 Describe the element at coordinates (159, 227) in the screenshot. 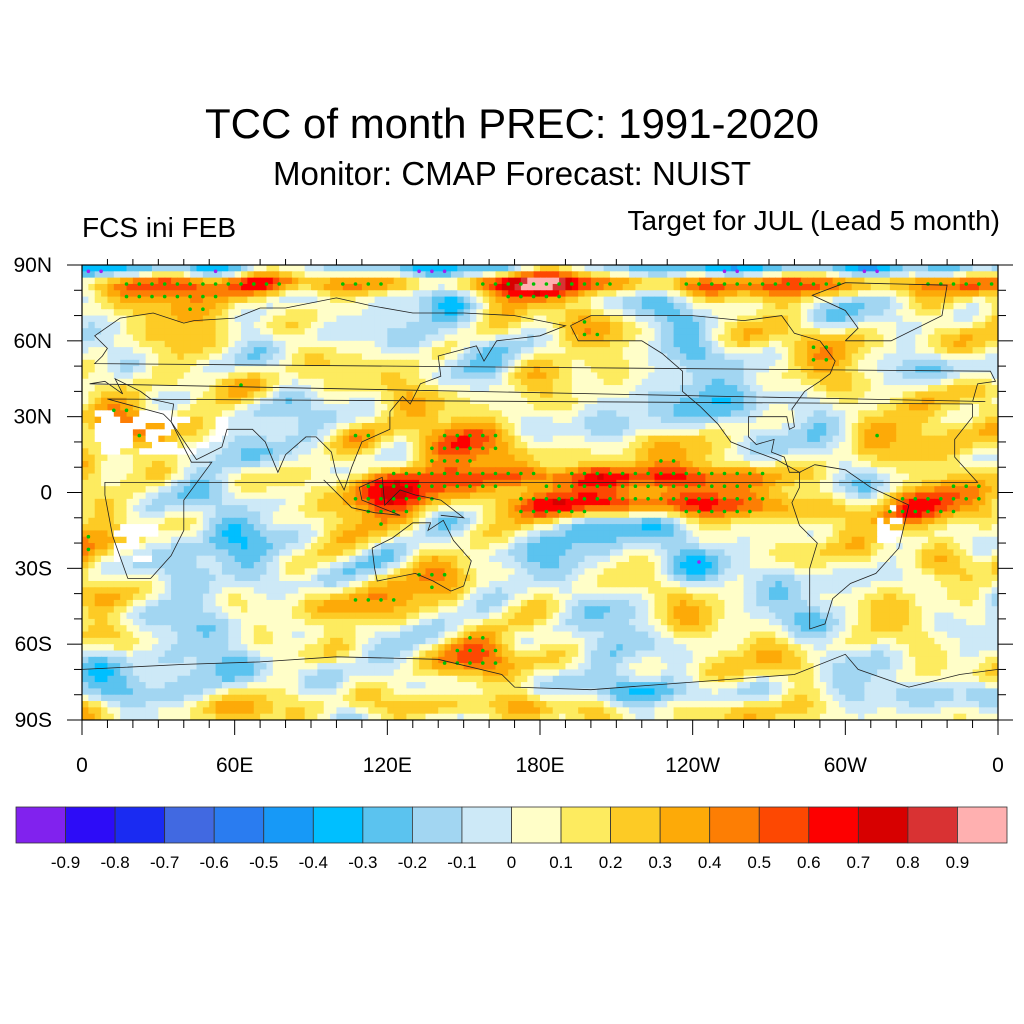

I see `init-label: FCS ini FEB` at that location.